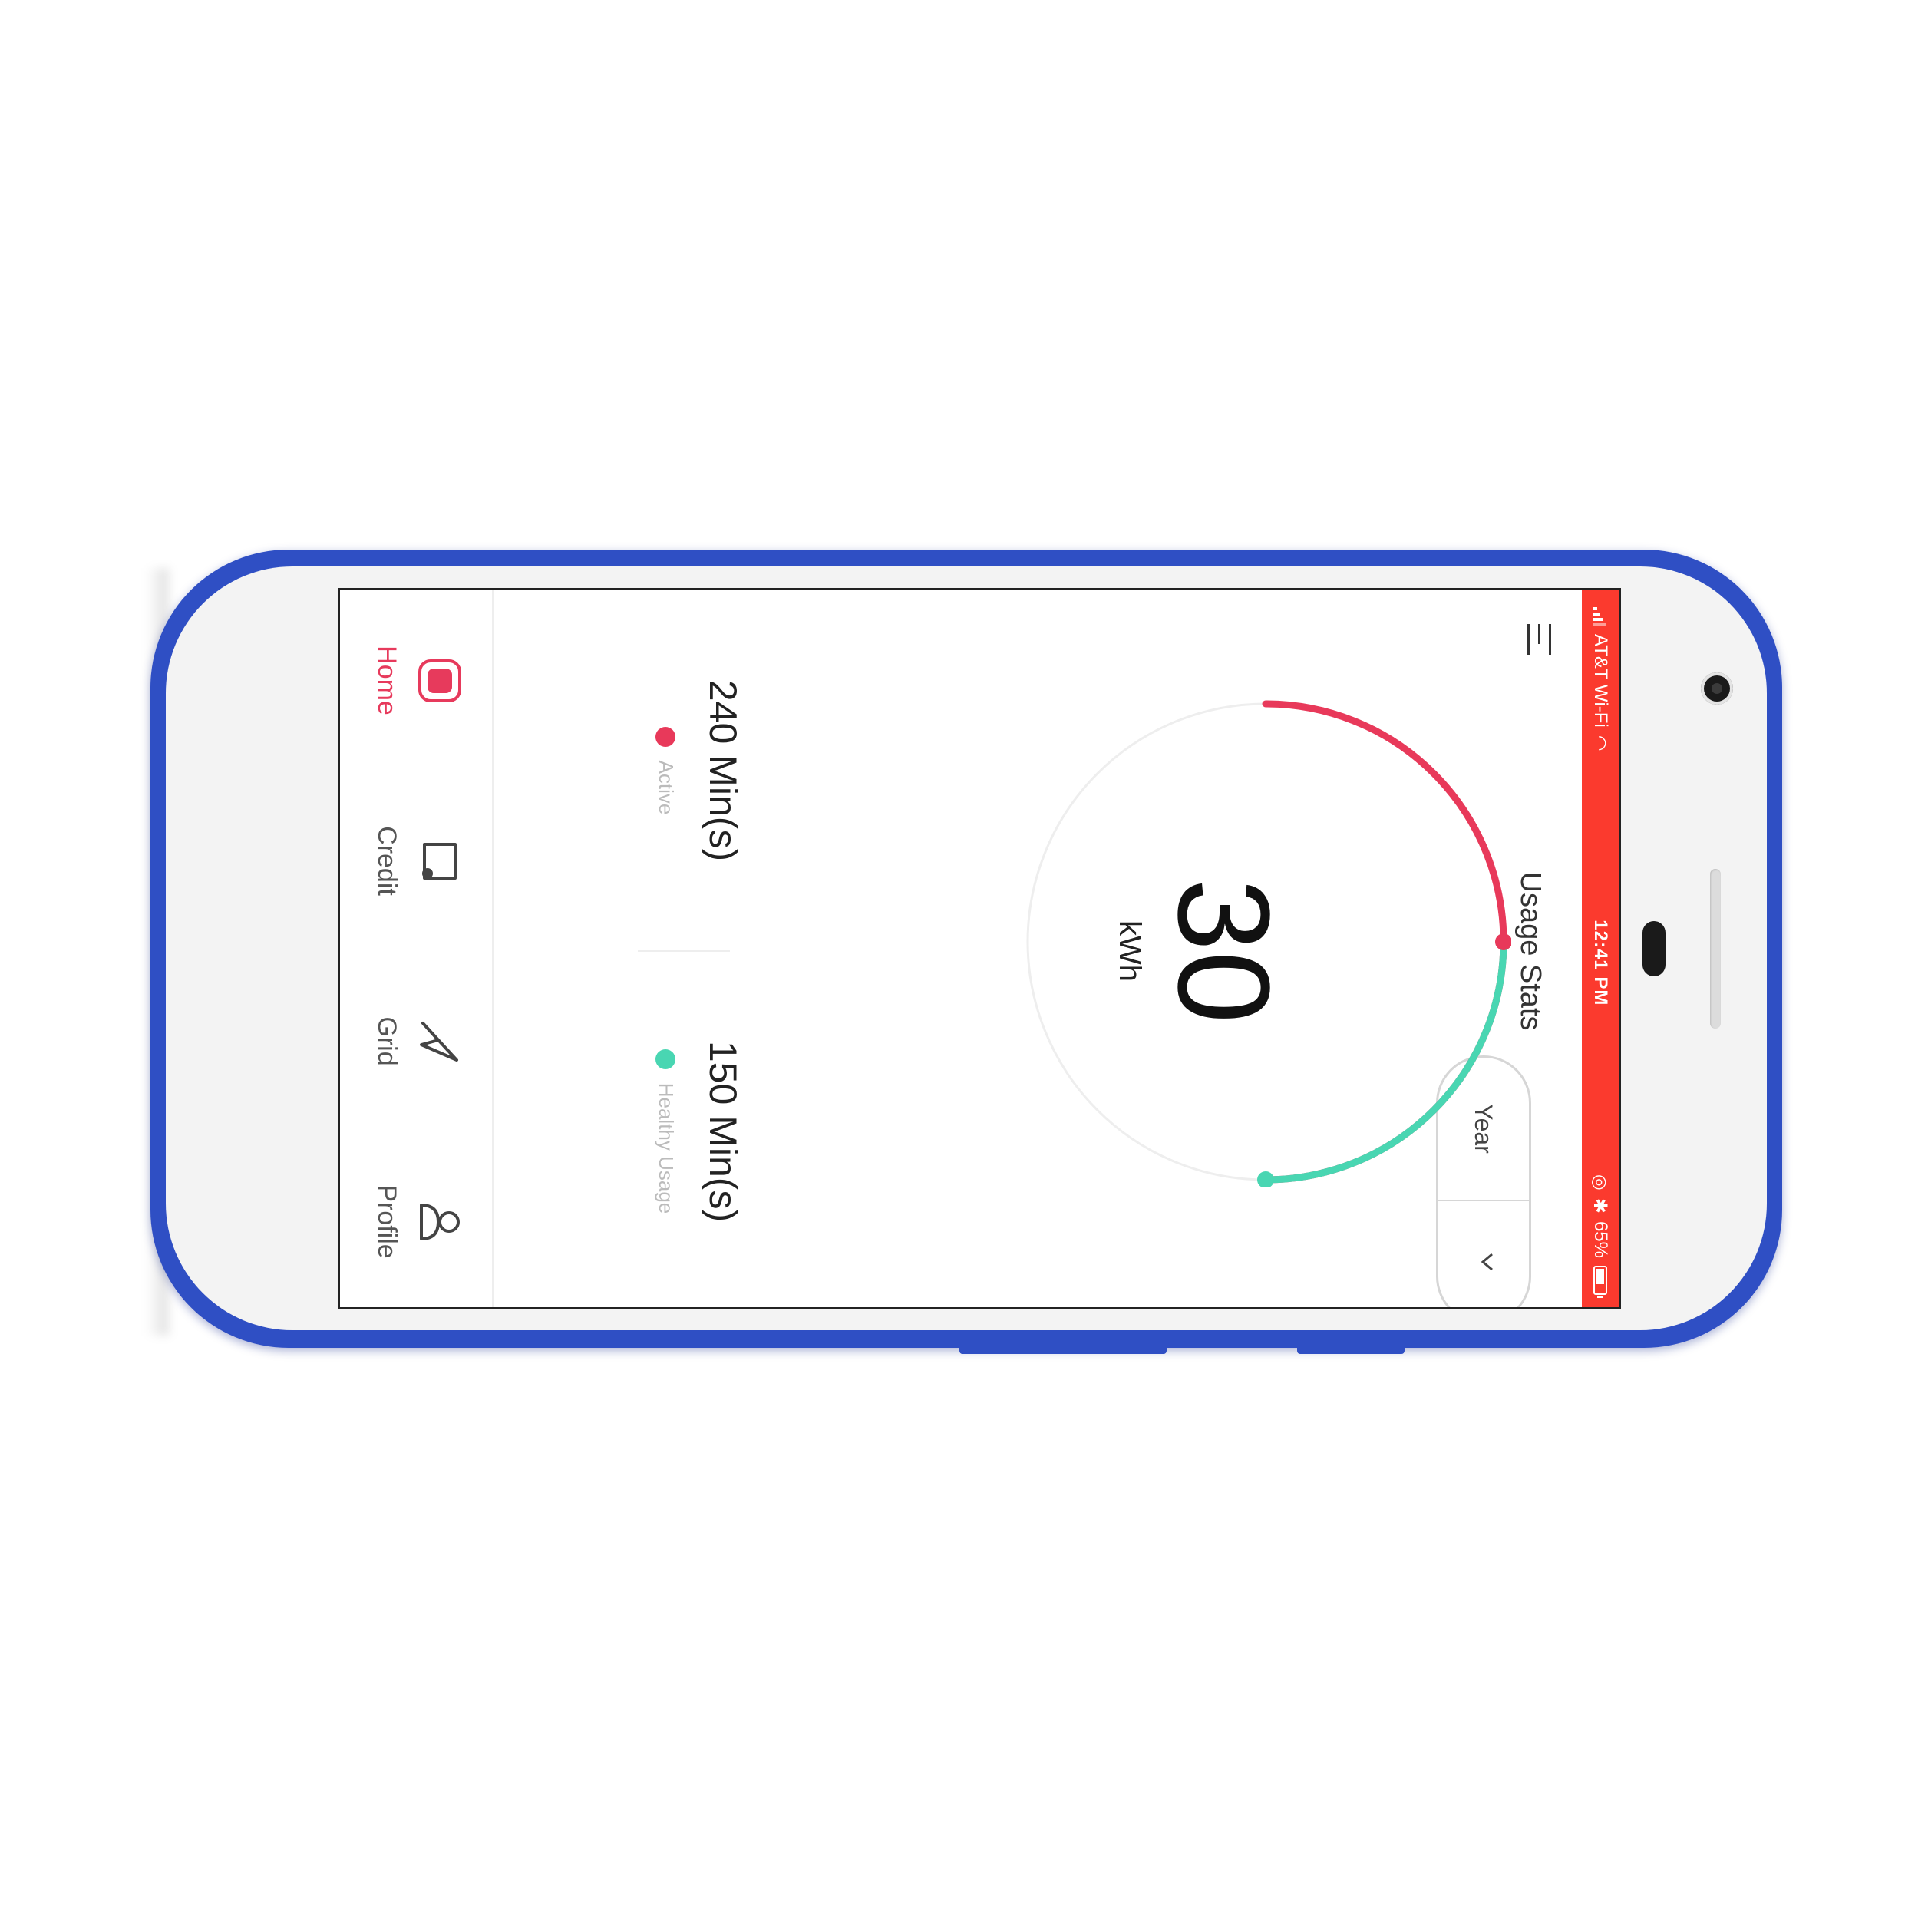  I want to click on usage-gauge, so click(1268, 943).